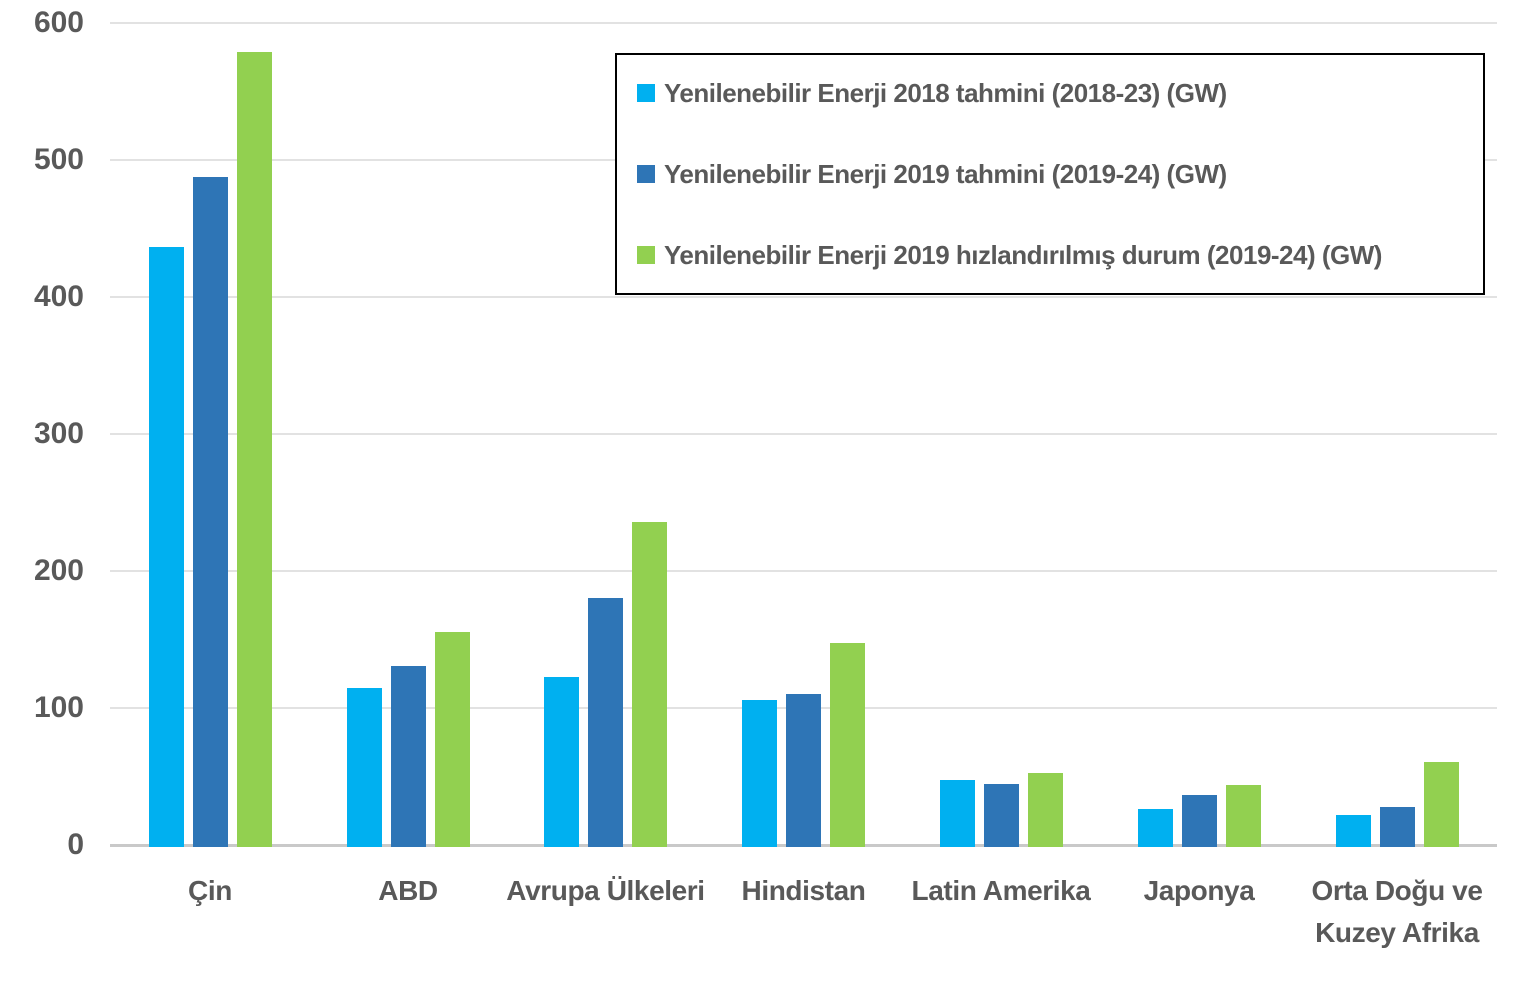  Describe the element at coordinates (1397, 911) in the screenshot. I see `x-category-label-7: Orta Doğu ve Kuzey Afrika` at that location.